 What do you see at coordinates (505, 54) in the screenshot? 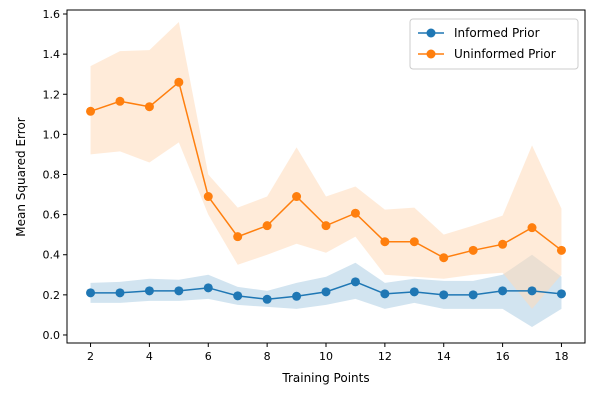
I see `uninformed-prior-legend-label: Uninformed Prior` at bounding box center [505, 54].